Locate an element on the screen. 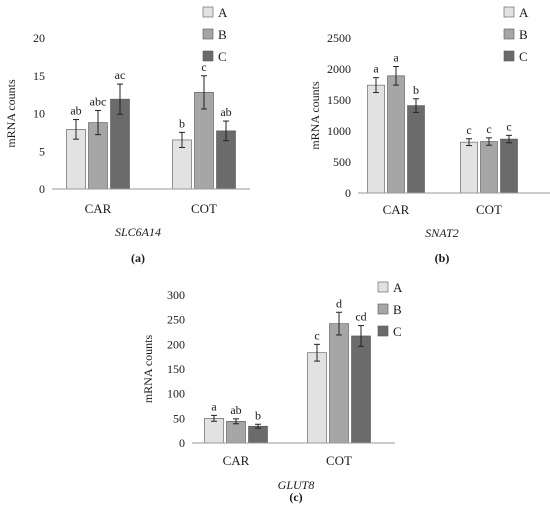 Image resolution: width=550 pixels, height=505 pixels. y-tick-label: 1500 is located at coordinates (339, 100).